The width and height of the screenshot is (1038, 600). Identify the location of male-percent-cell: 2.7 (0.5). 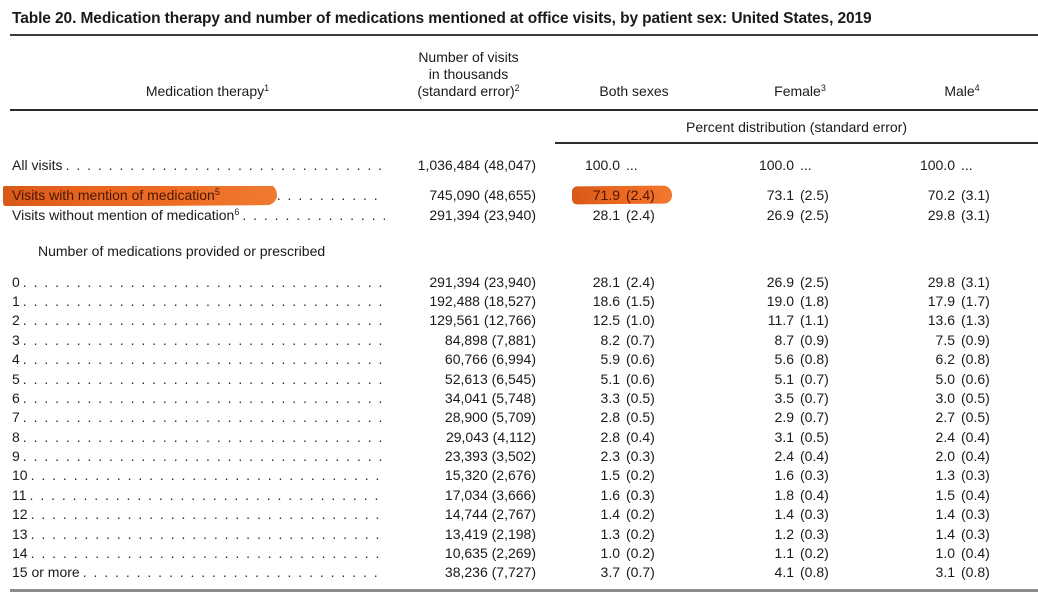
(930, 417).